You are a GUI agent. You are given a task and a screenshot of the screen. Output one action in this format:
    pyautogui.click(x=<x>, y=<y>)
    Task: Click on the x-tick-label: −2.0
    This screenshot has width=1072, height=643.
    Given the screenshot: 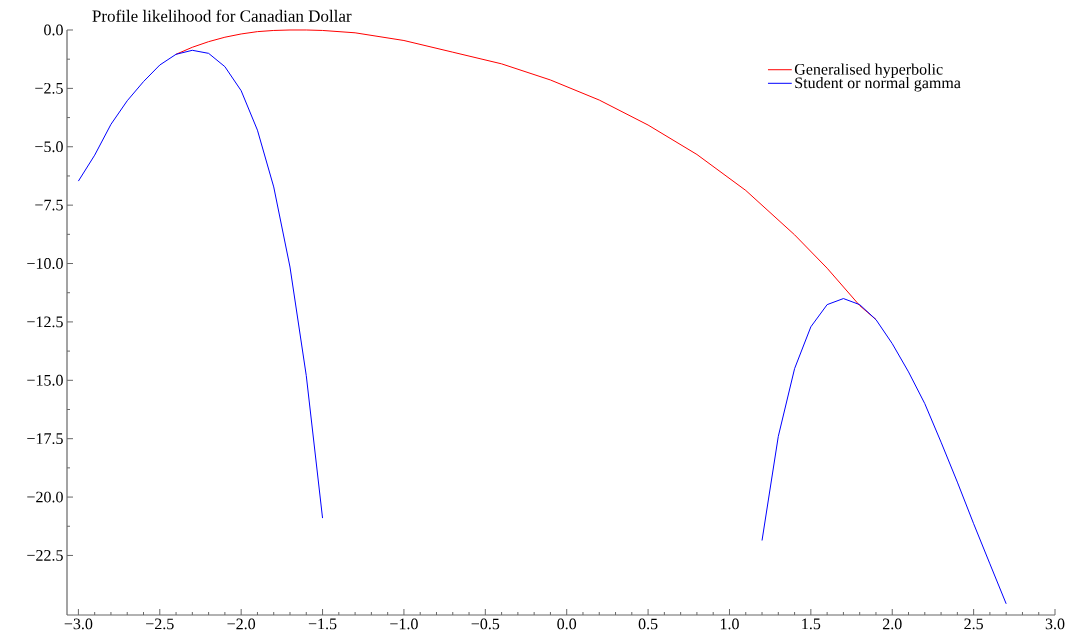 What is the action you would take?
    pyautogui.click(x=241, y=624)
    